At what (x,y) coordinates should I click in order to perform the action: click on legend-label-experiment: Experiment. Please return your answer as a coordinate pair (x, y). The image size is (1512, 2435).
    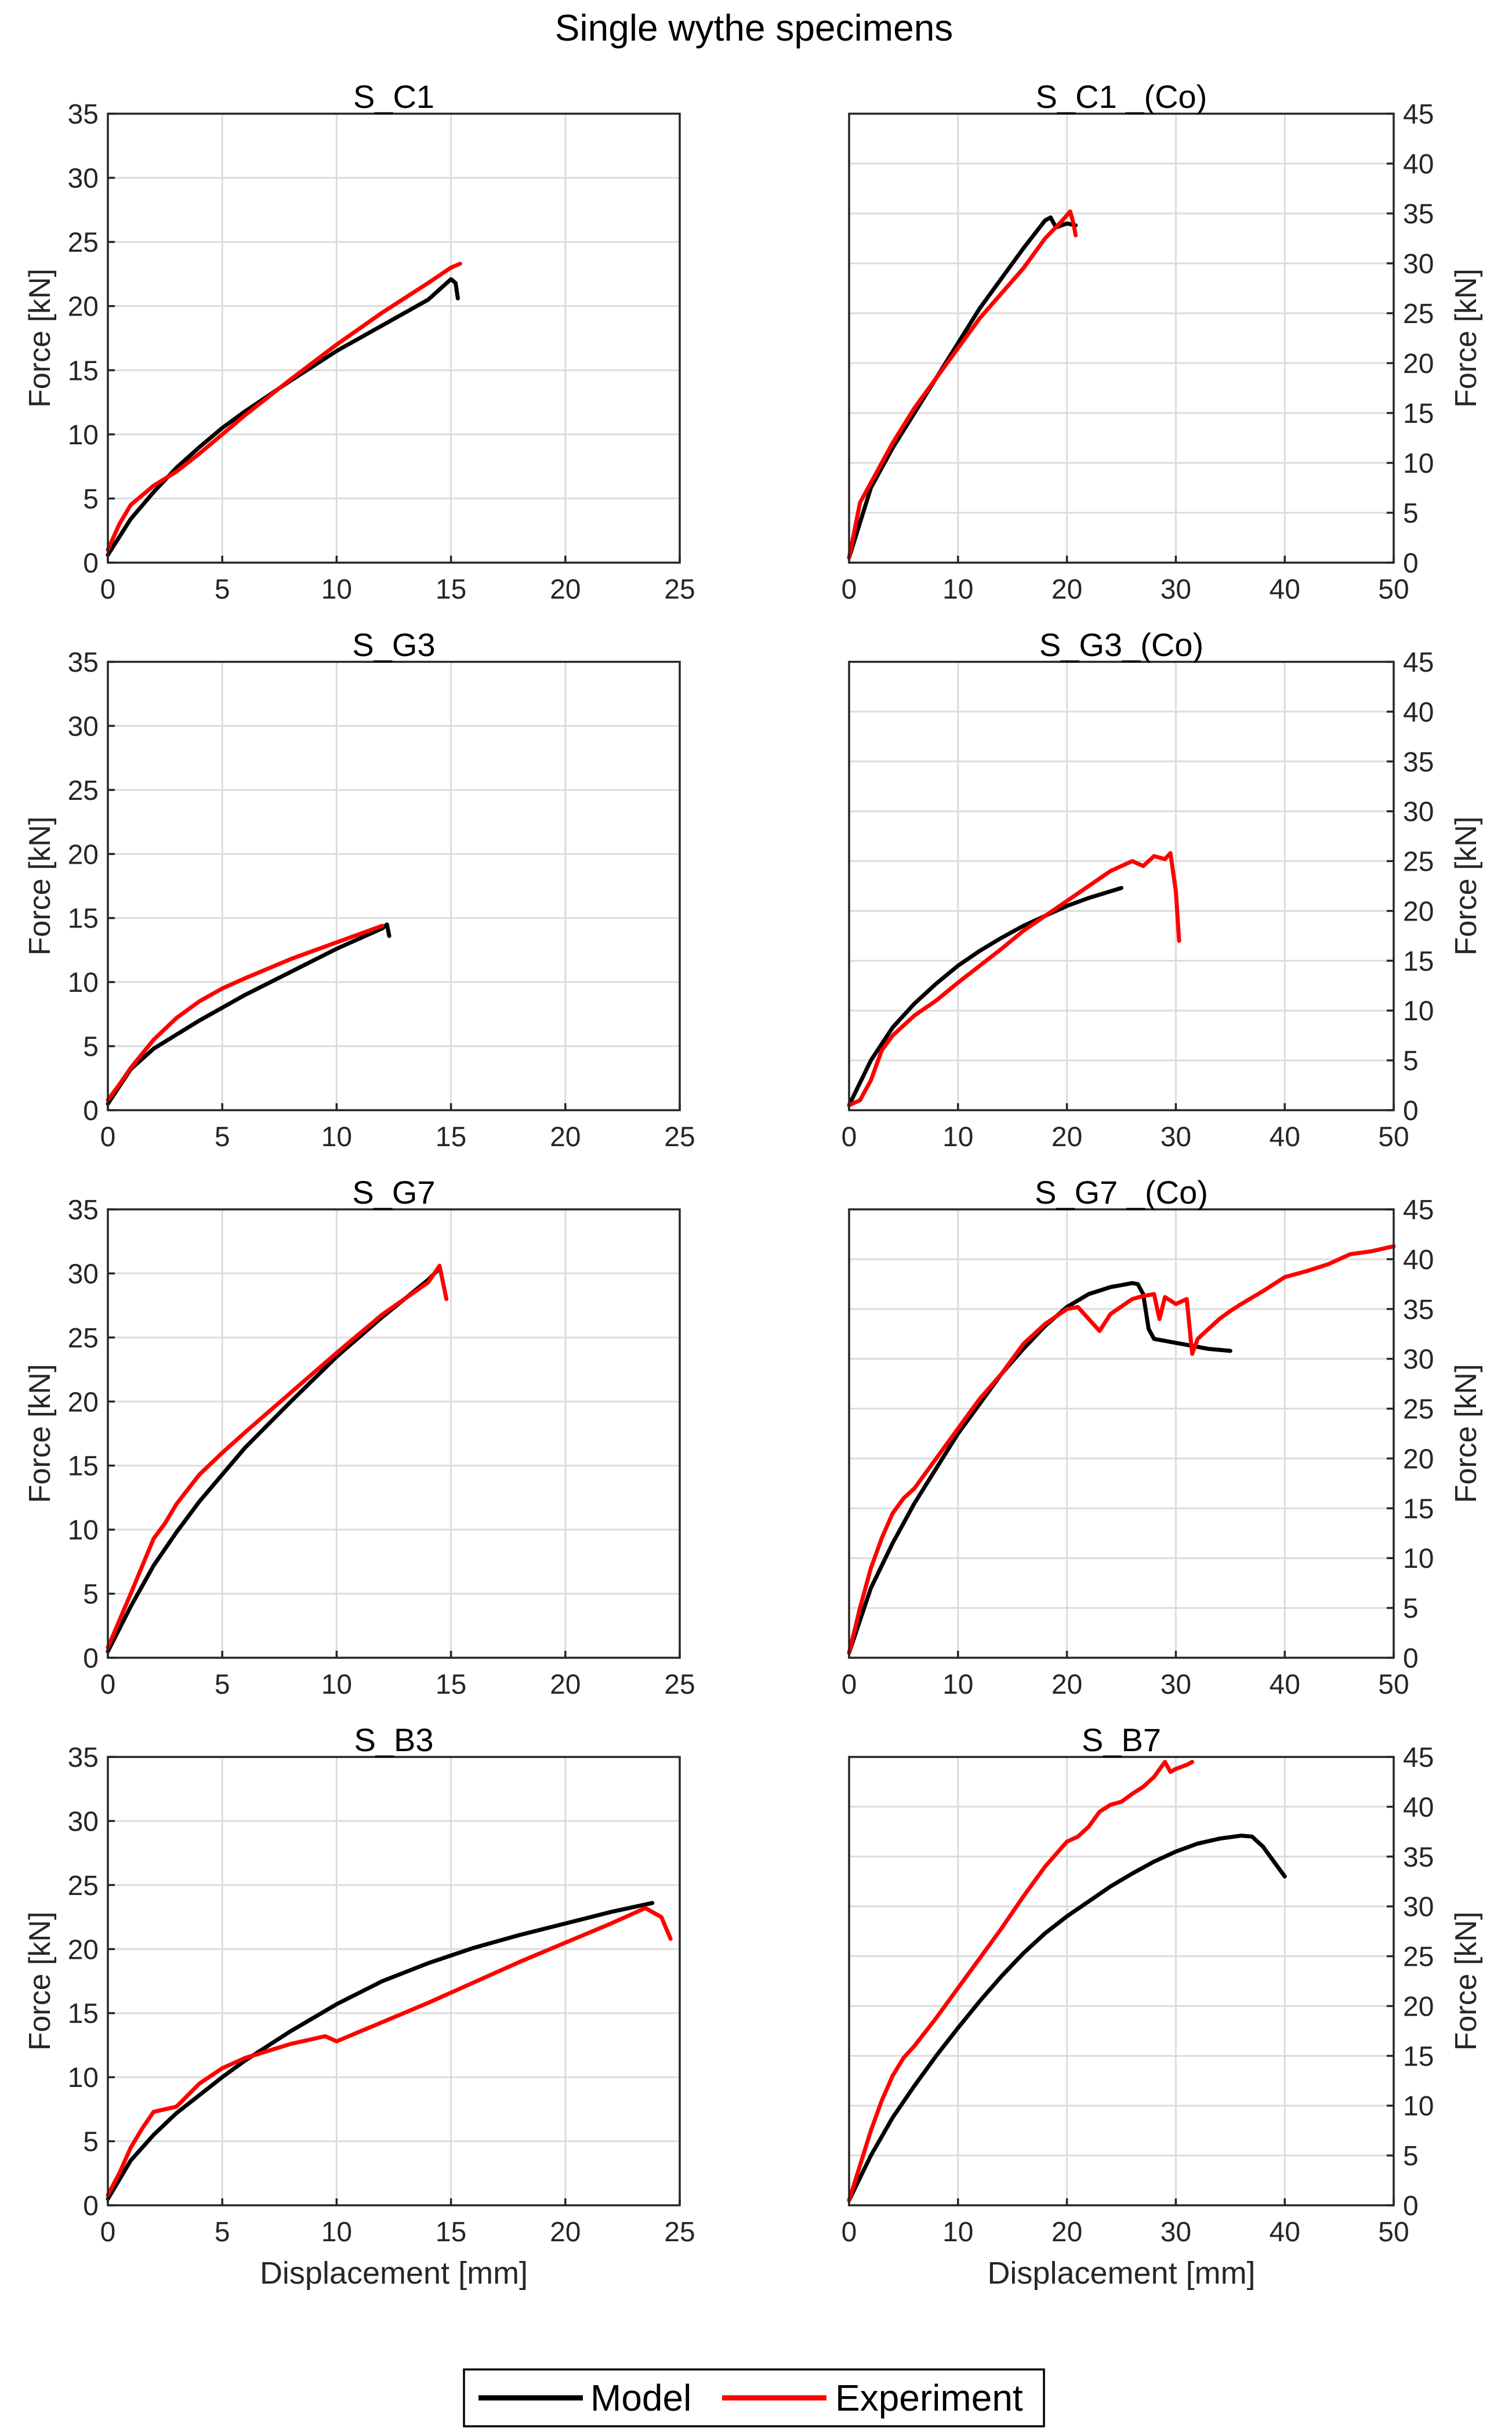
    Looking at the image, I should click on (929, 2398).